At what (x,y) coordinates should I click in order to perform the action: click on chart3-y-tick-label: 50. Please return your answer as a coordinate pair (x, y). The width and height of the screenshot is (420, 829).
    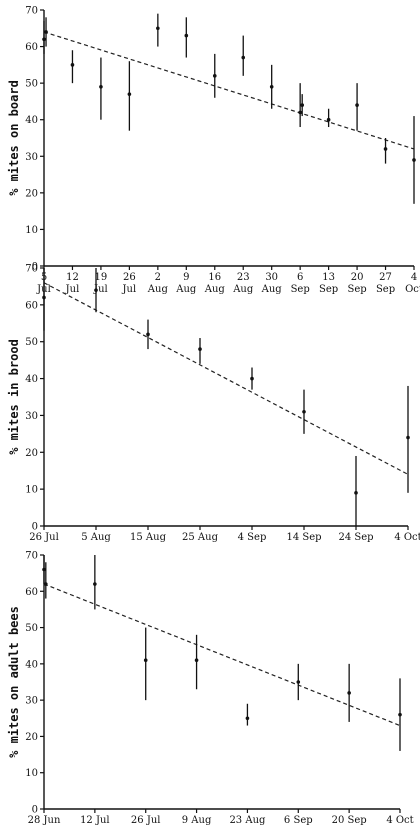
    Looking at the image, I should click on (31, 628).